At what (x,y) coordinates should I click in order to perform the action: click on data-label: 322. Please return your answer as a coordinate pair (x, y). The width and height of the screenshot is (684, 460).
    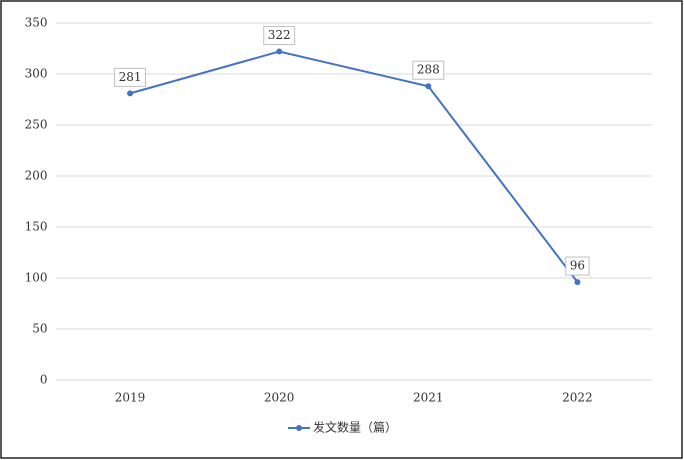
    Looking at the image, I should click on (279, 35).